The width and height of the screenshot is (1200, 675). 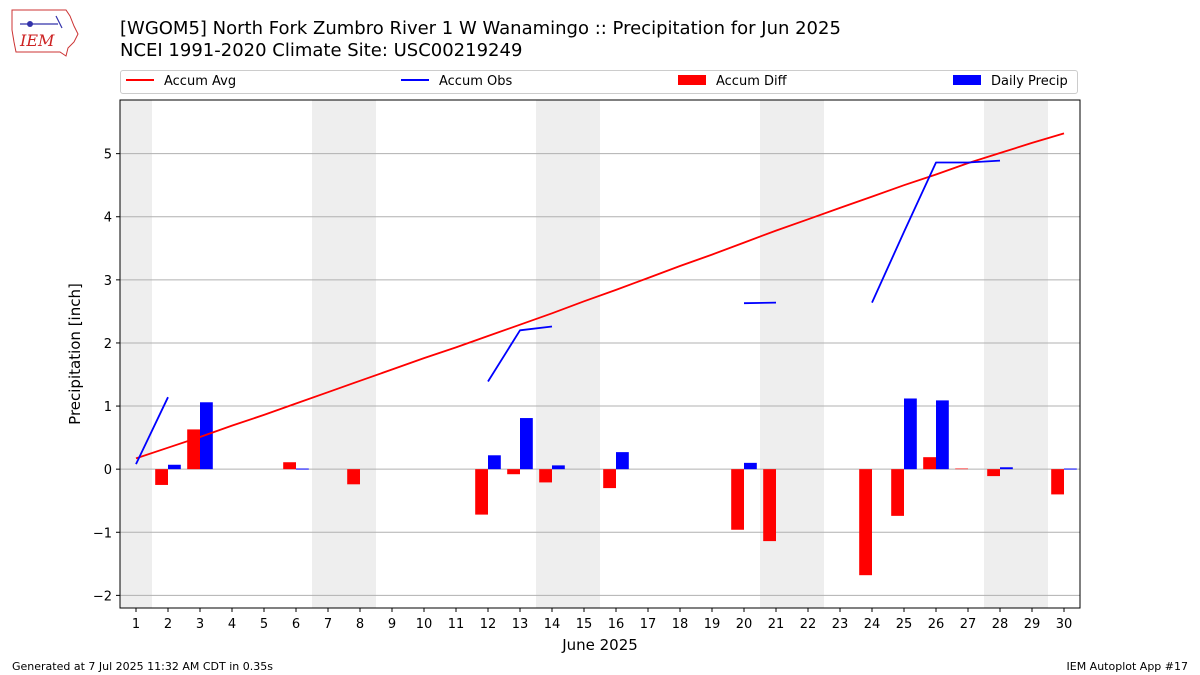 What do you see at coordinates (108, 470) in the screenshot?
I see `y-tick-label-0: 0` at bounding box center [108, 470].